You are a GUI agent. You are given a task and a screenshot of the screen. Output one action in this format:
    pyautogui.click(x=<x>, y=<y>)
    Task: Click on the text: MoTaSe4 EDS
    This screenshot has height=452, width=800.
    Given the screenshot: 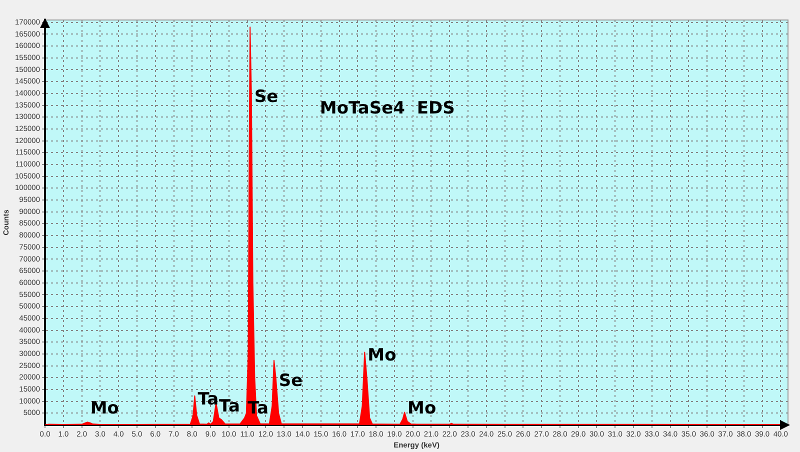 What is the action you would take?
    pyautogui.click(x=387, y=108)
    